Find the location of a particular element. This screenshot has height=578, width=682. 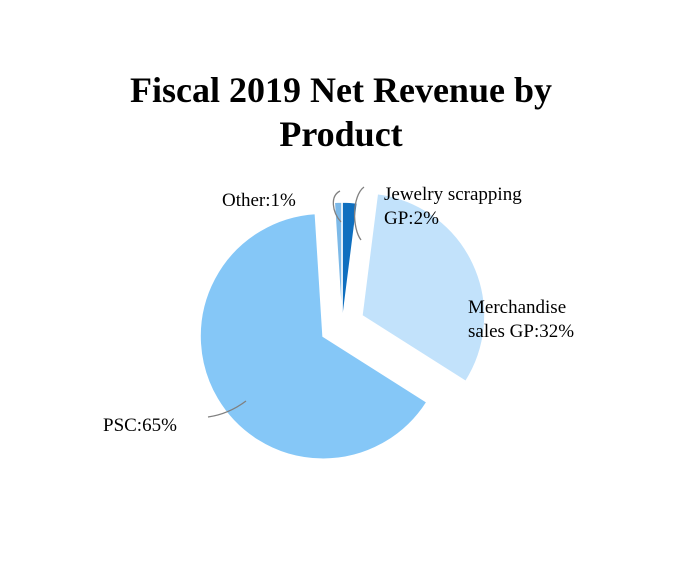

data-label-0-line-1: GP:2% is located at coordinates (411, 218).